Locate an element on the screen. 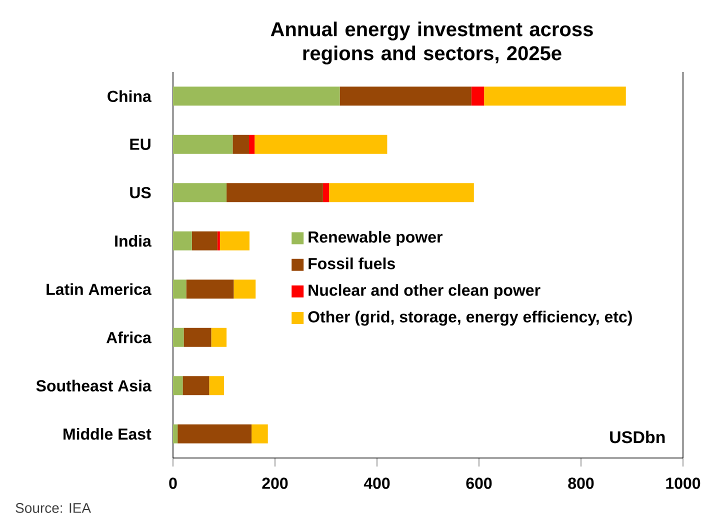 The width and height of the screenshot is (707, 521). y-tick-label: Latin America is located at coordinates (99, 289).